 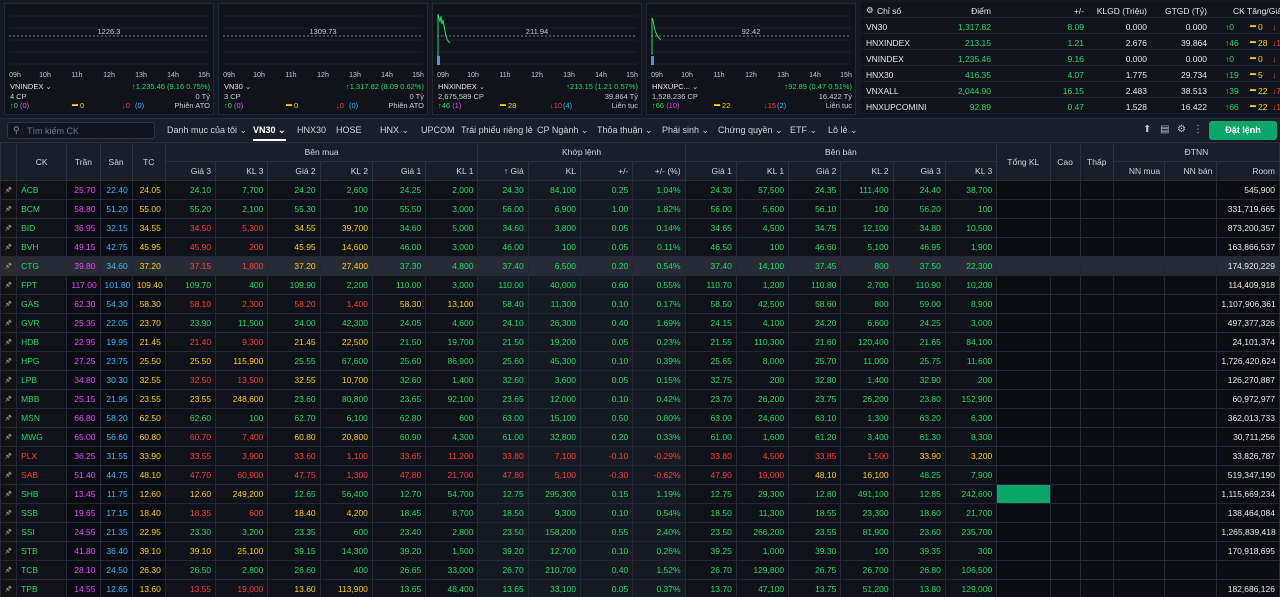 What do you see at coordinates (42, 266) in the screenshot?
I see `symbol: CTG` at bounding box center [42, 266].